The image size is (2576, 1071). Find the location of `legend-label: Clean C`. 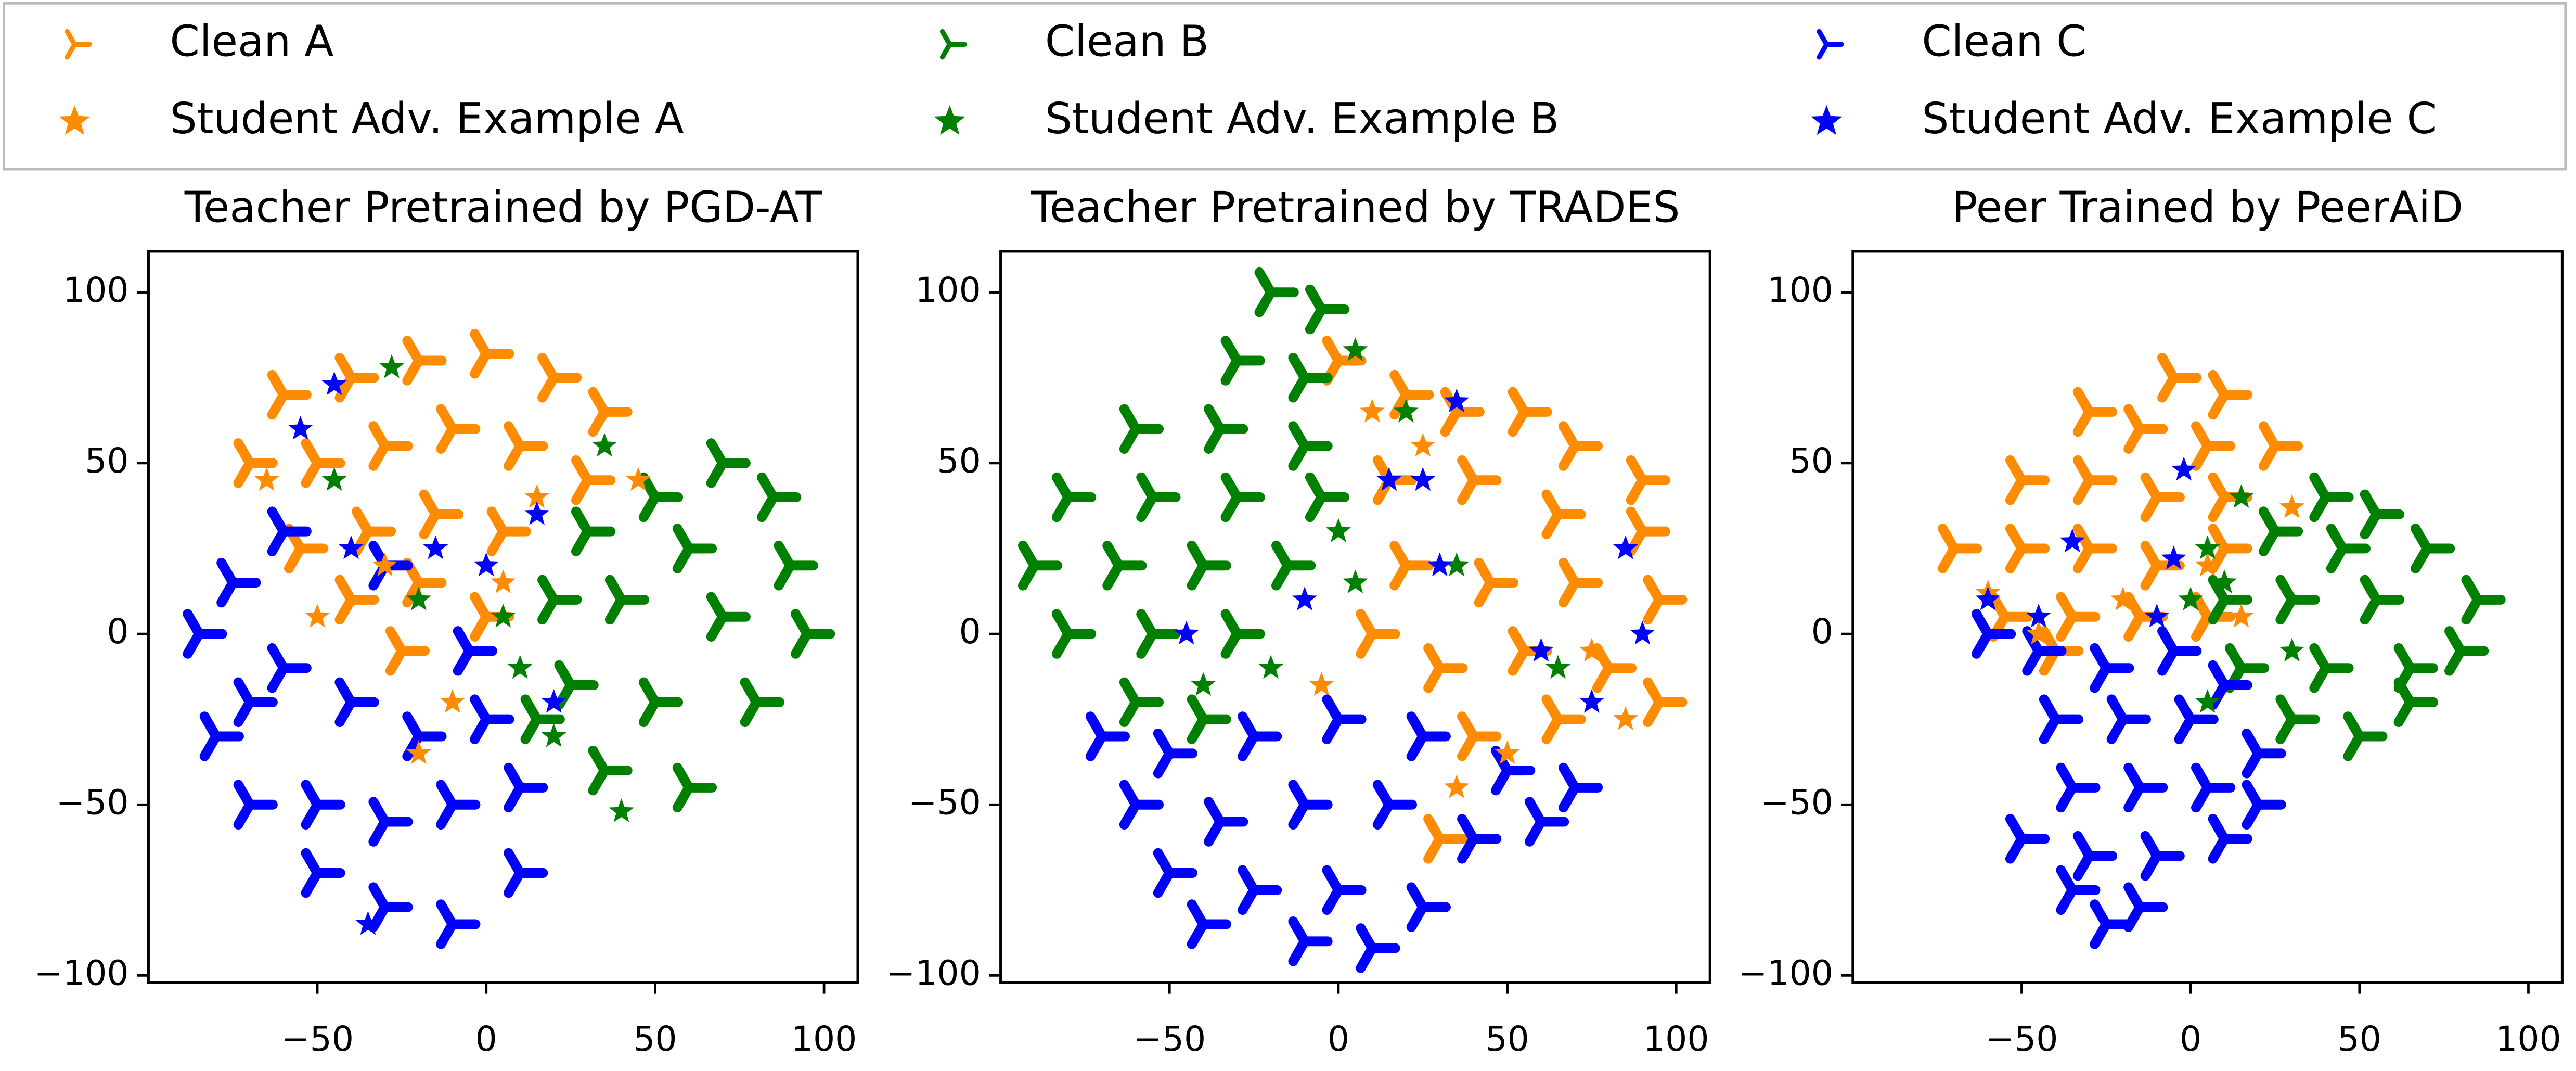

legend-label: Clean C is located at coordinates (2004, 42).